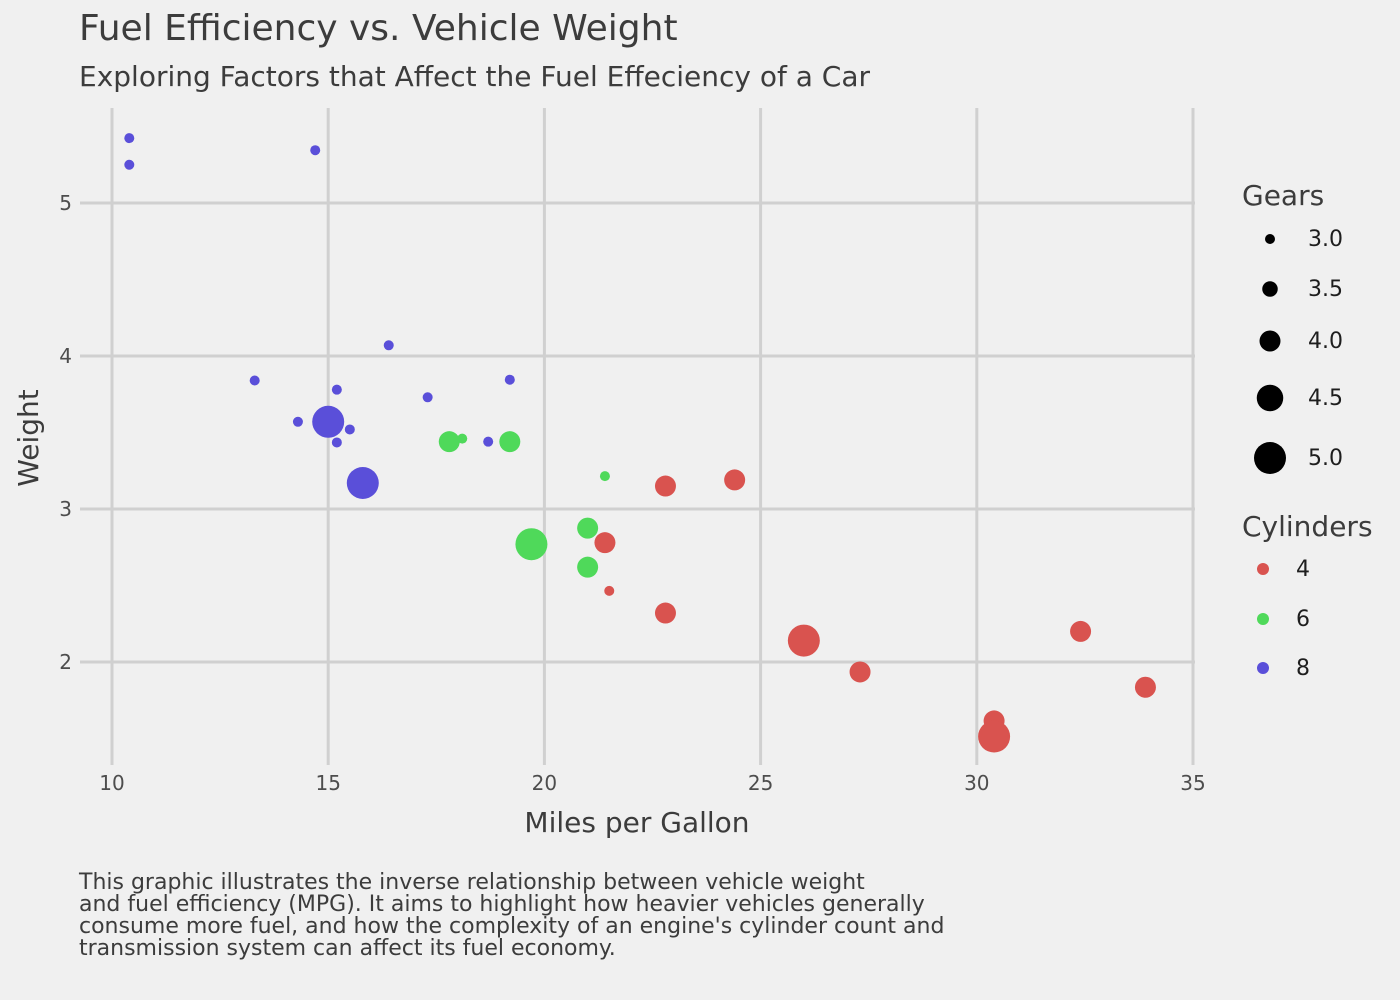 This screenshot has width=1400, height=1000. I want to click on color-legend-label: 4, so click(1303, 569).